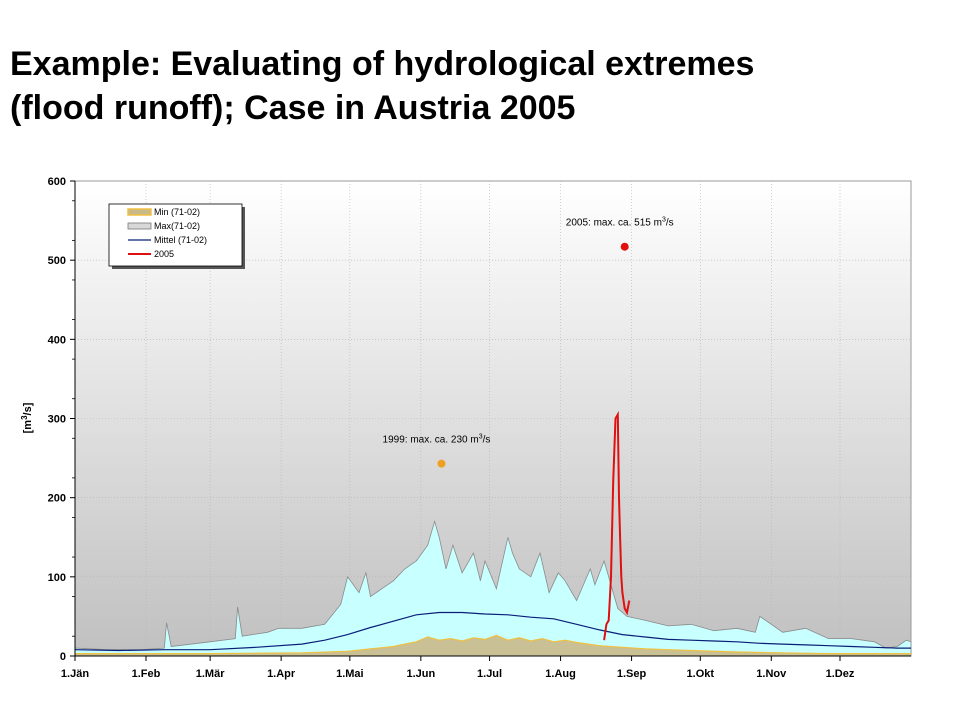 The width and height of the screenshot is (960, 720). Describe the element at coordinates (57, 499) in the screenshot. I see `y-tick-label: 200` at that location.